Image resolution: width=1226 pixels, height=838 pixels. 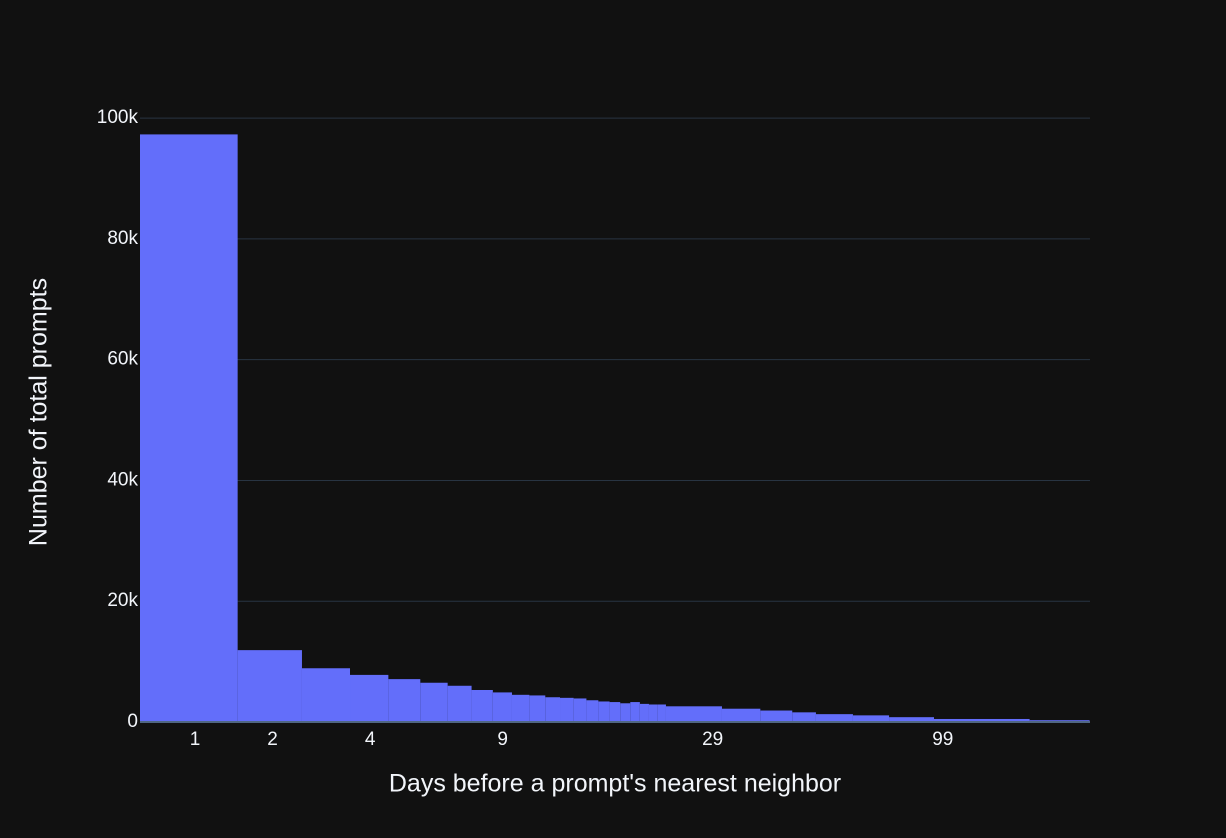 I want to click on x-tick-label: 29, so click(x=712, y=739).